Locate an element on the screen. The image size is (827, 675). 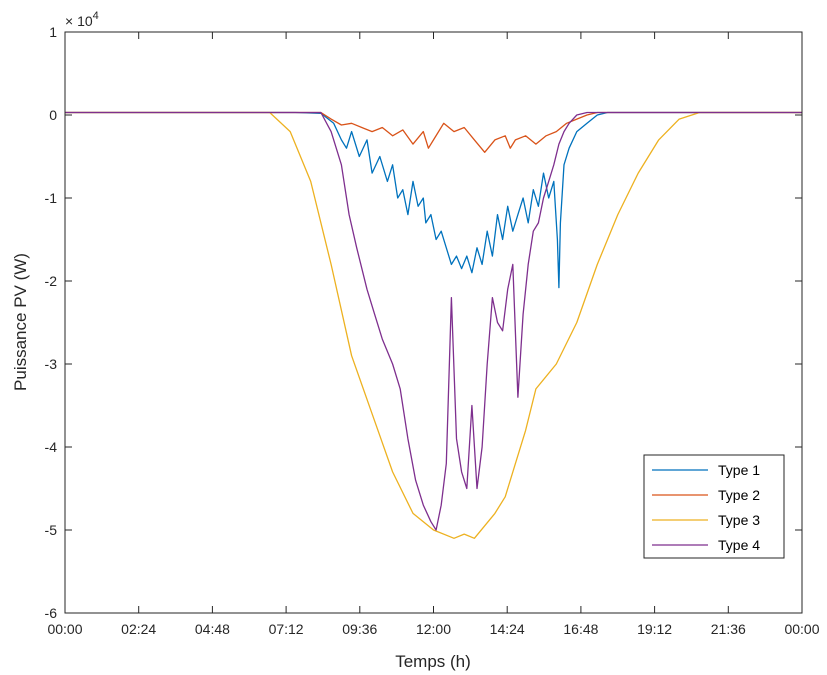
x-tick-label: 16:48 is located at coordinates (580, 629).